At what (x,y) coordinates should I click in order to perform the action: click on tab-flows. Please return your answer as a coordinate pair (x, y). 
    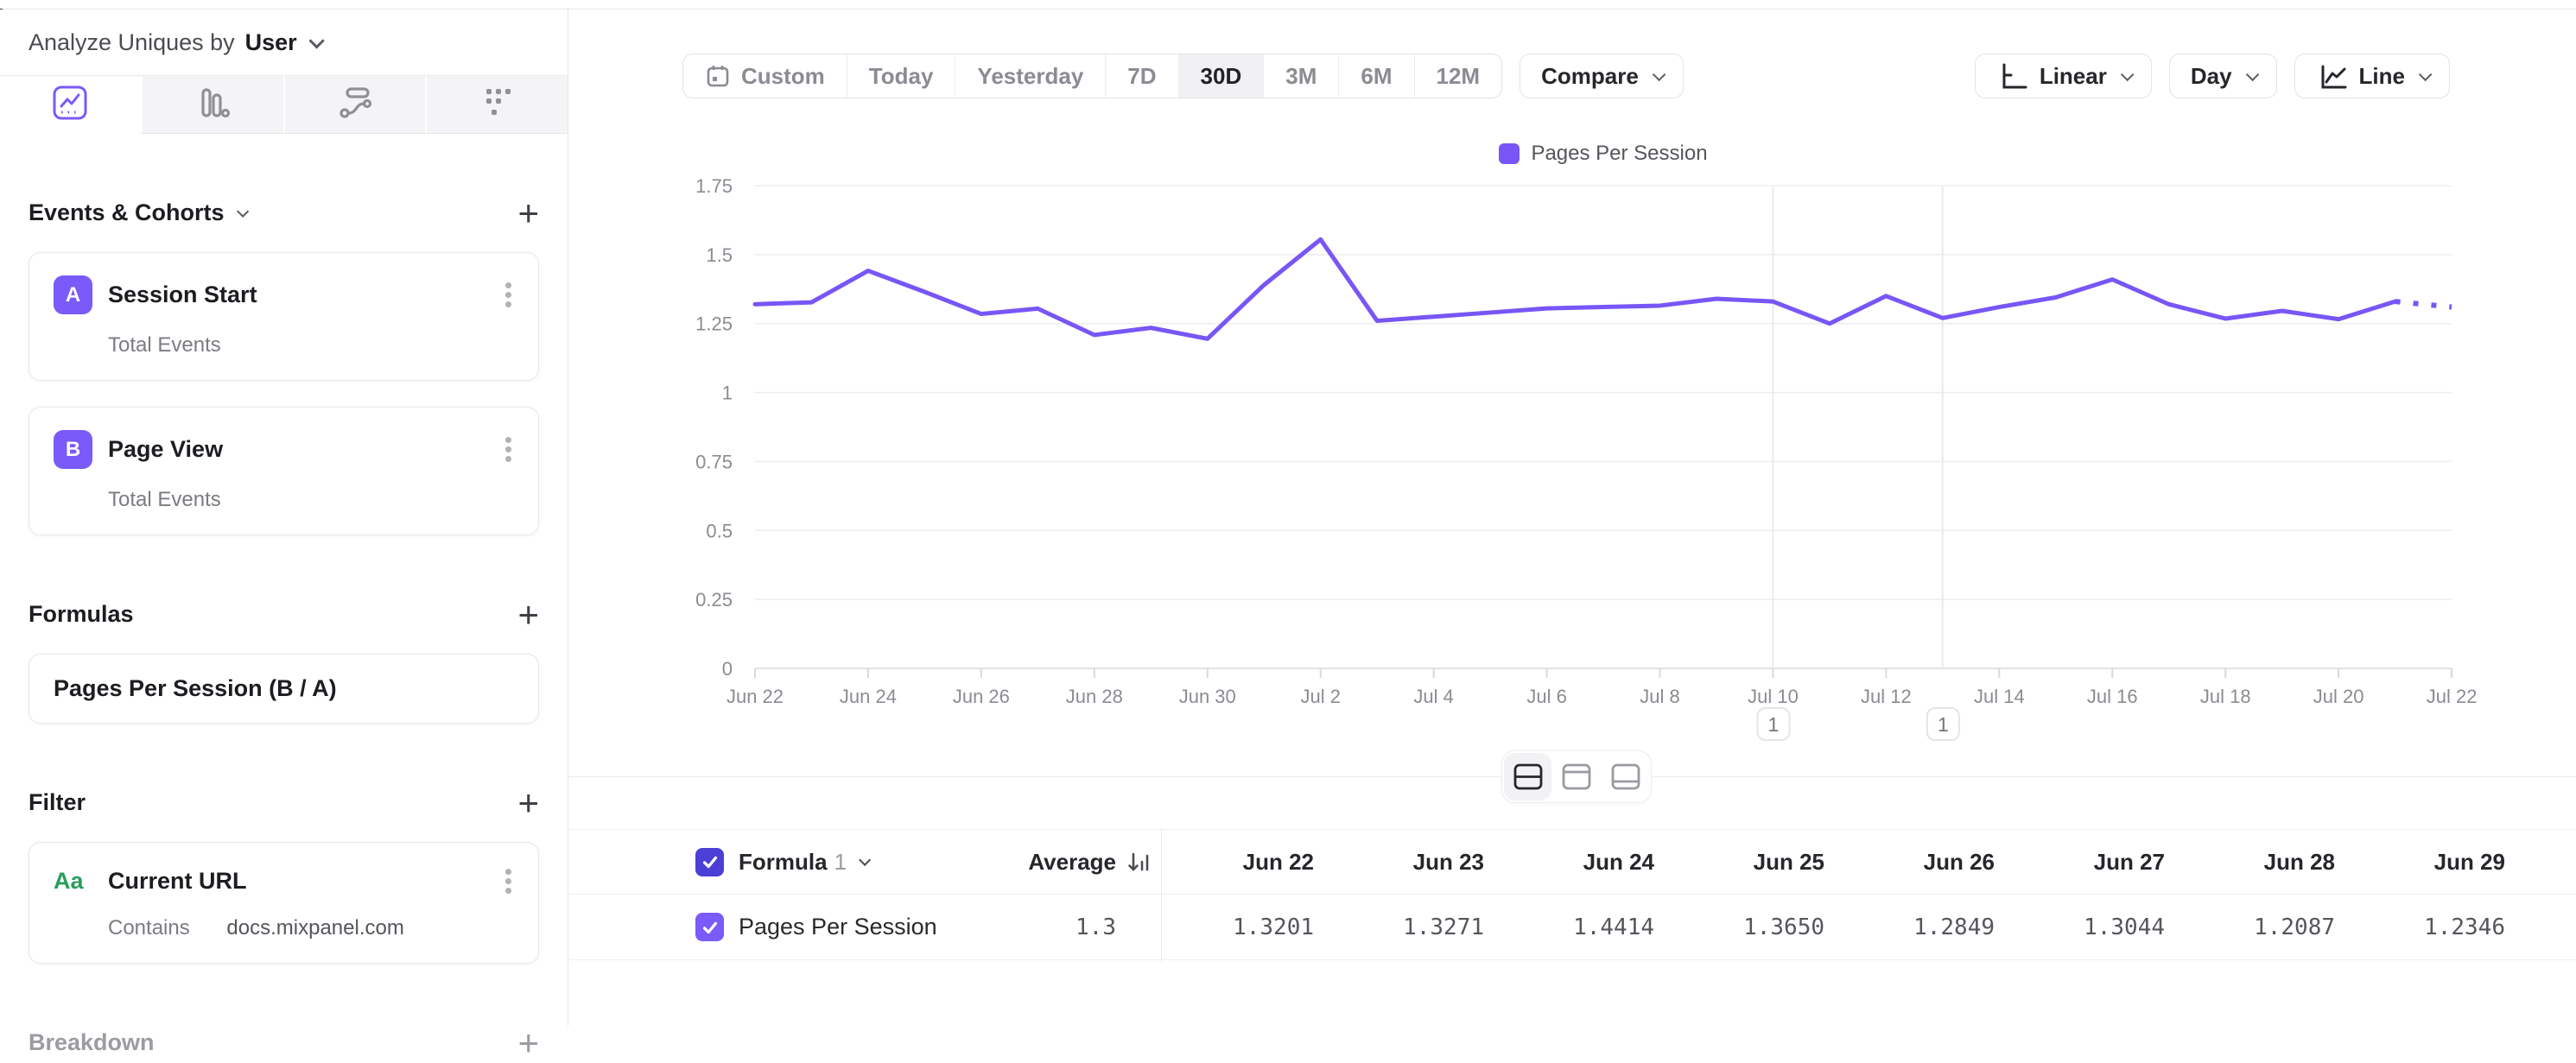
    Looking at the image, I should click on (354, 104).